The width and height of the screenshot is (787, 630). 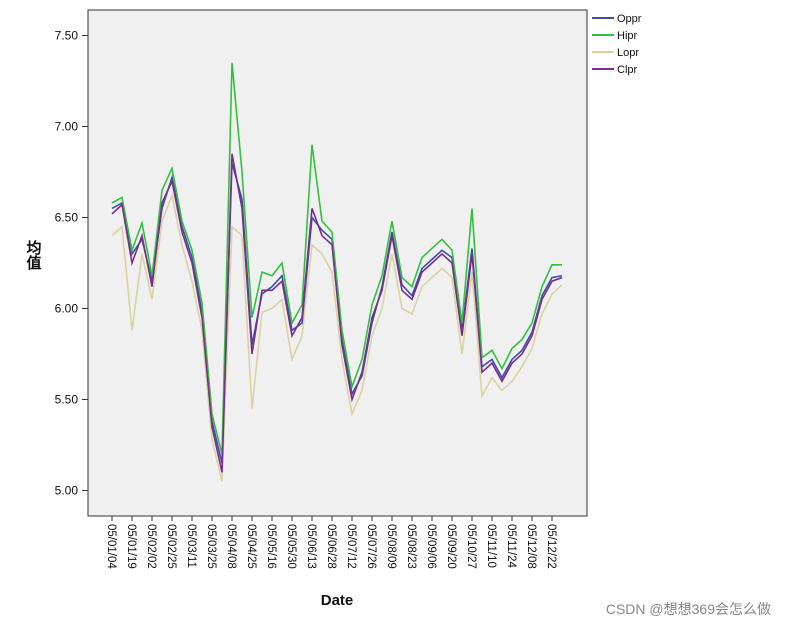 I want to click on y-axis-label: 均值, so click(x=33, y=254).